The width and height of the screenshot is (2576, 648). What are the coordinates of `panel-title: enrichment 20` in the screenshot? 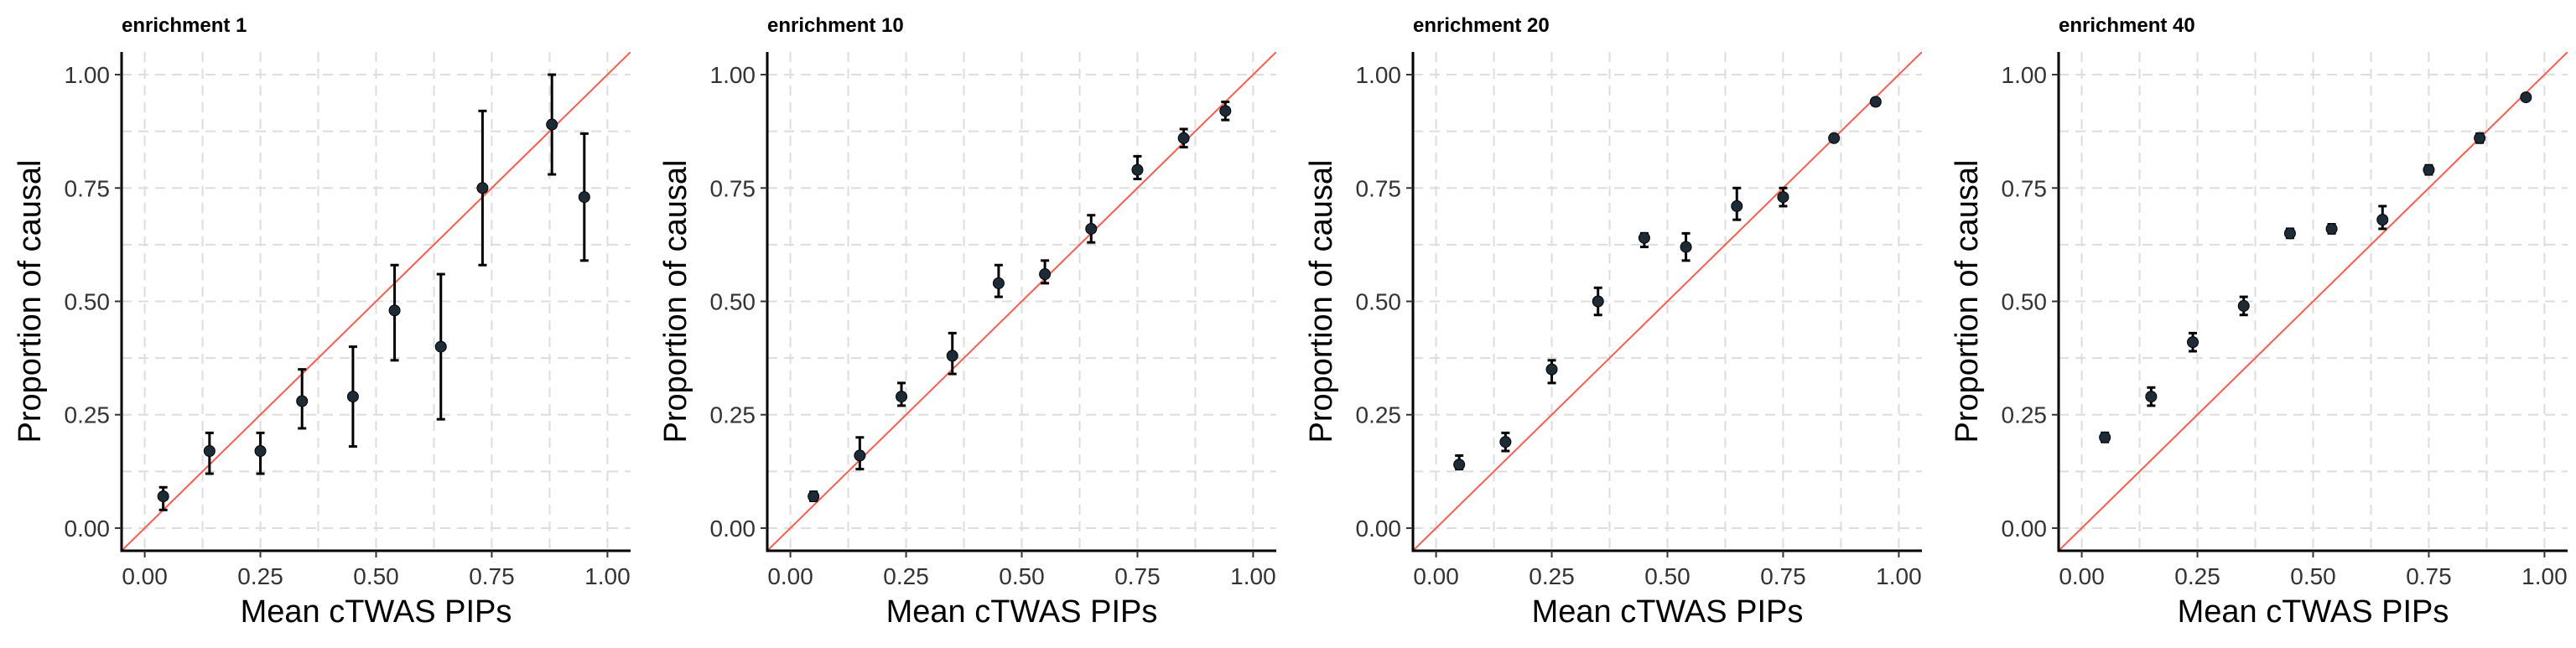 It's located at (1481, 25).